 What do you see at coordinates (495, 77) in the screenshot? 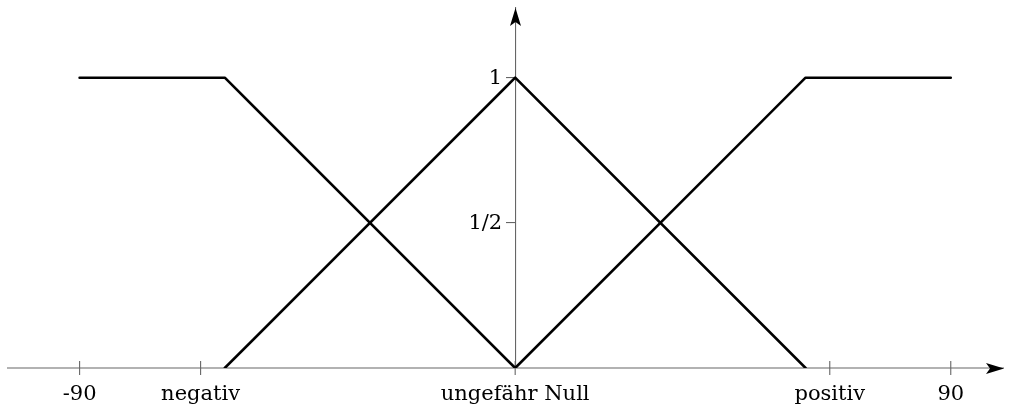
I see `y-tick-label: 1` at bounding box center [495, 77].